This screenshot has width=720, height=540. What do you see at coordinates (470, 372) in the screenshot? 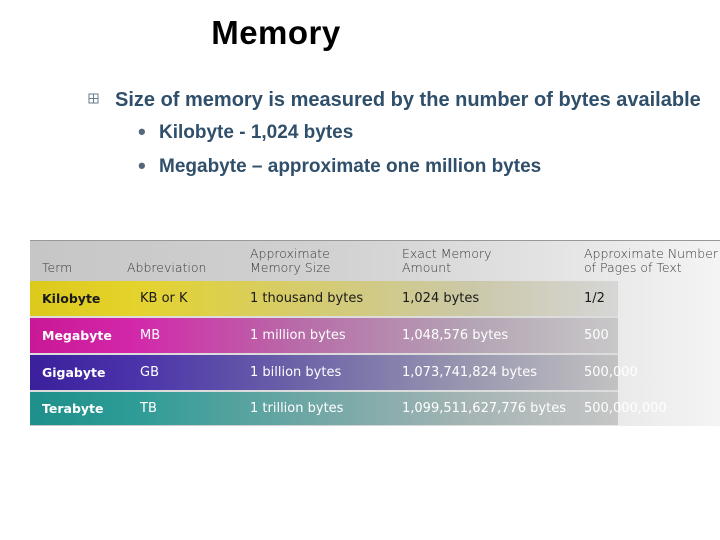
I see `cell-exact-amount: 1,073,741,824 bytes` at bounding box center [470, 372].